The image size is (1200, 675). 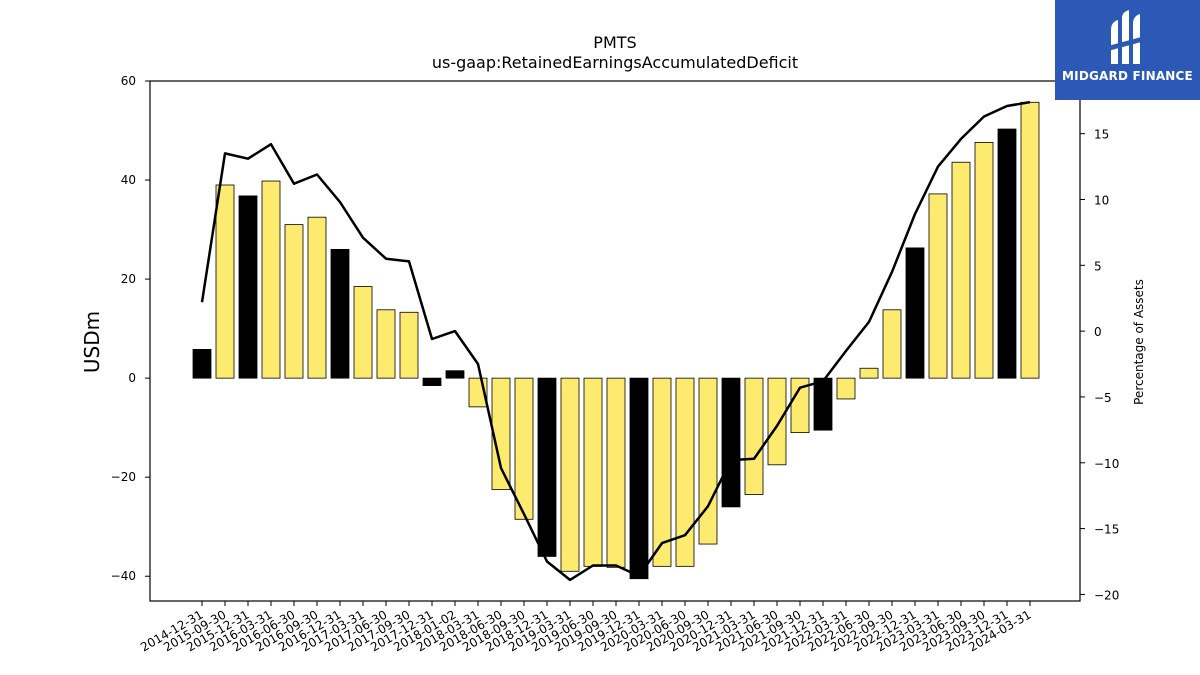 I want to click on midgard-logo-icon, so click(x=1126, y=37).